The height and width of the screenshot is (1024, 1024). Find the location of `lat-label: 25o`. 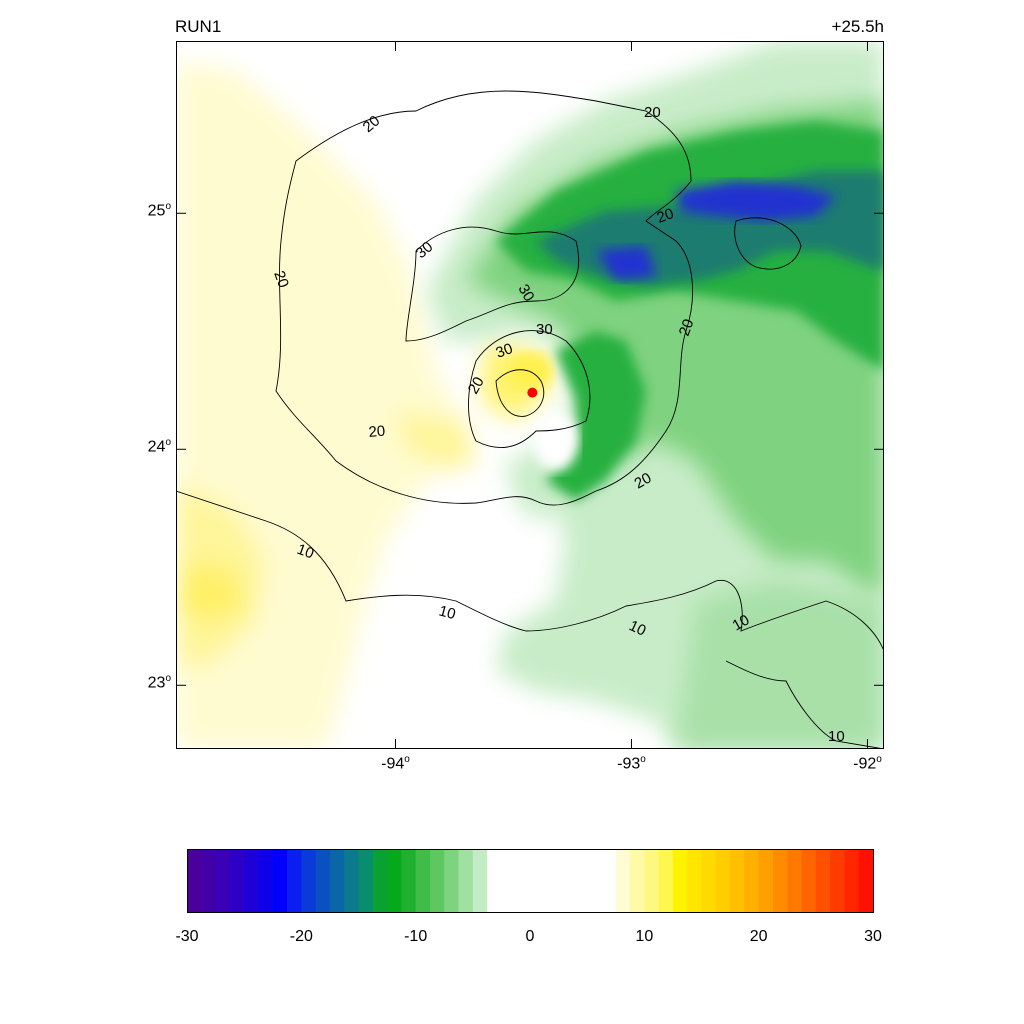

lat-label: 25o is located at coordinates (159, 210).